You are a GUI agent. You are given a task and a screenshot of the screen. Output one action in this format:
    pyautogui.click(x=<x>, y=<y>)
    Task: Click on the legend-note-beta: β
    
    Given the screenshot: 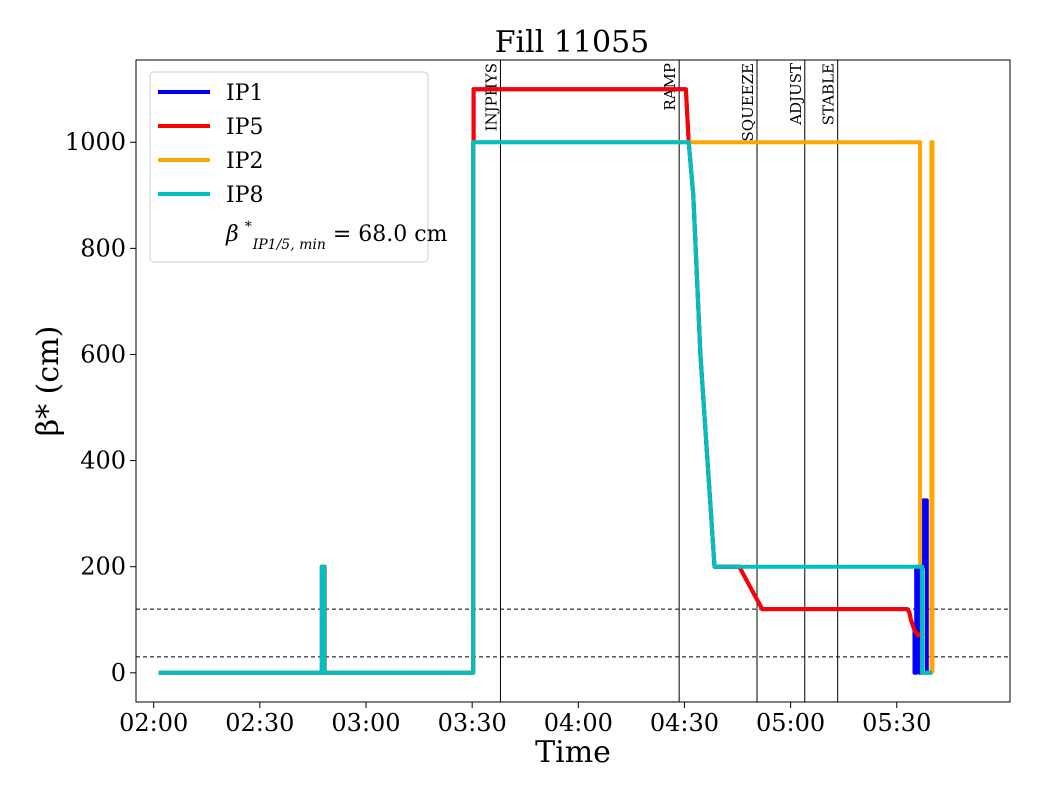 What is the action you would take?
    pyautogui.click(x=232, y=234)
    